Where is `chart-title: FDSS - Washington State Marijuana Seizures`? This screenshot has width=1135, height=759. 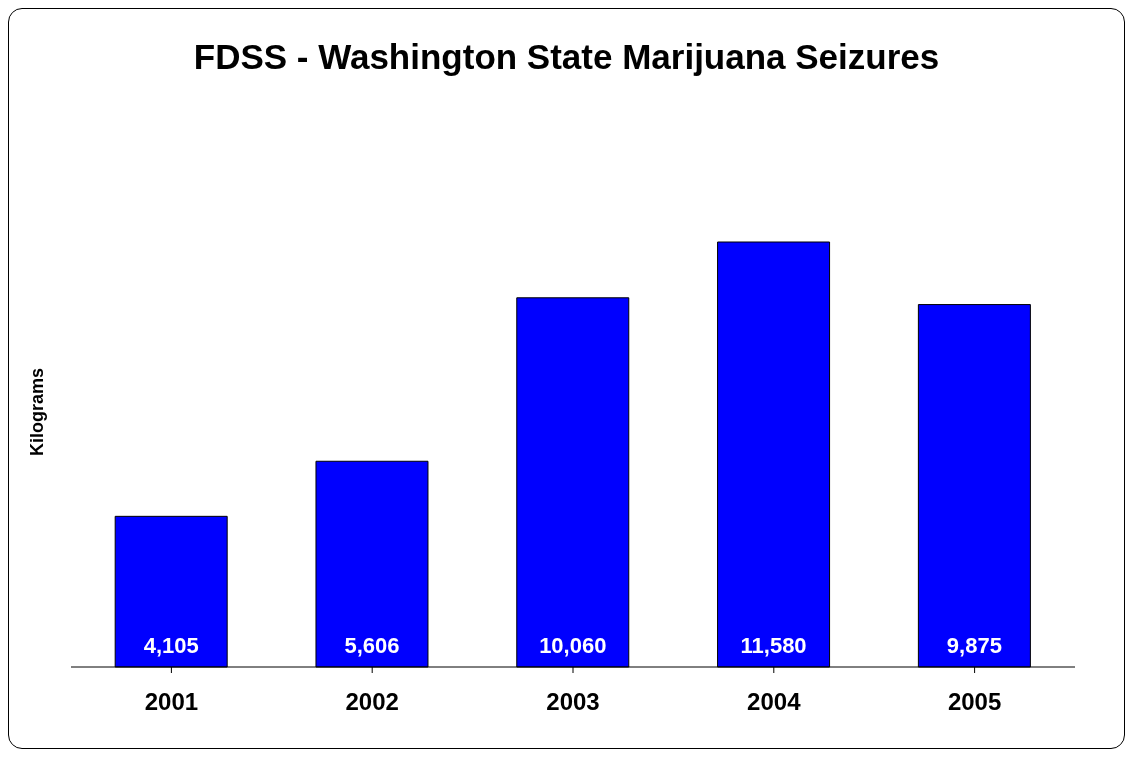
chart-title: FDSS - Washington State Marijuana Seizures is located at coordinates (566, 57).